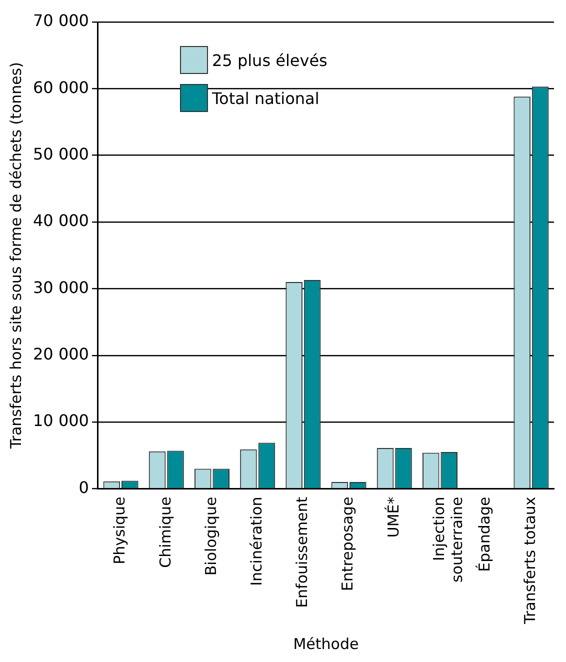 The height and width of the screenshot is (662, 566). What do you see at coordinates (165, 532) in the screenshot?
I see `x-tick-label: Chimique` at bounding box center [165, 532].